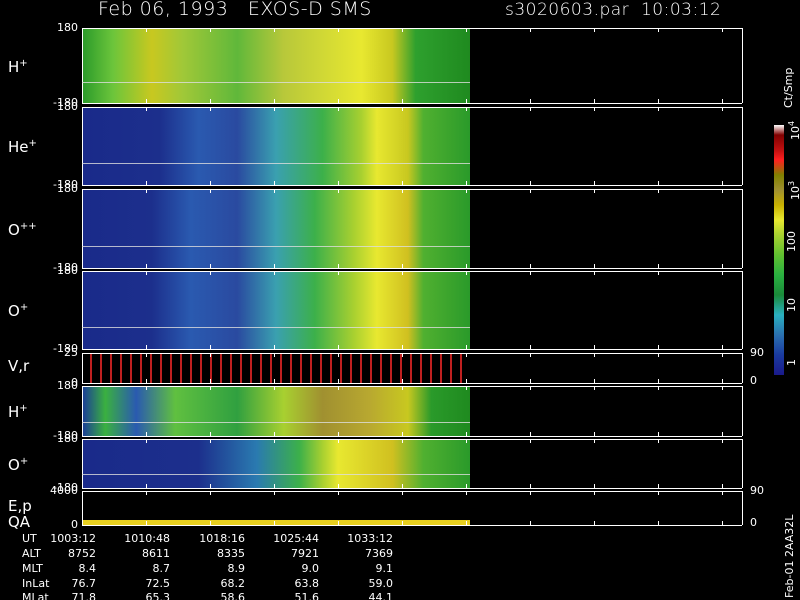 This screenshot has width=800, height=600. What do you see at coordinates (74, 382) in the screenshot?
I see `y-tick-label: 0` at bounding box center [74, 382].